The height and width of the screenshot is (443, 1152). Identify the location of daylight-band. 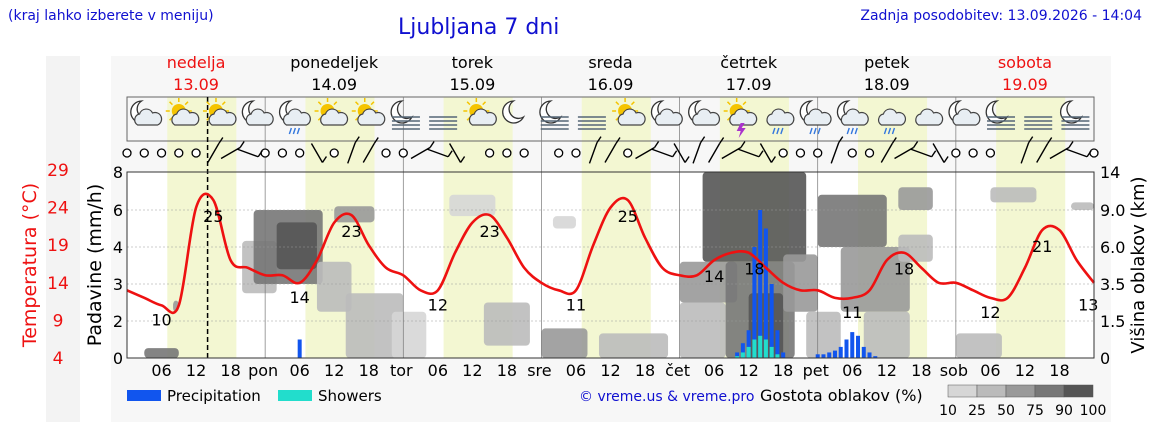
(202, 227).